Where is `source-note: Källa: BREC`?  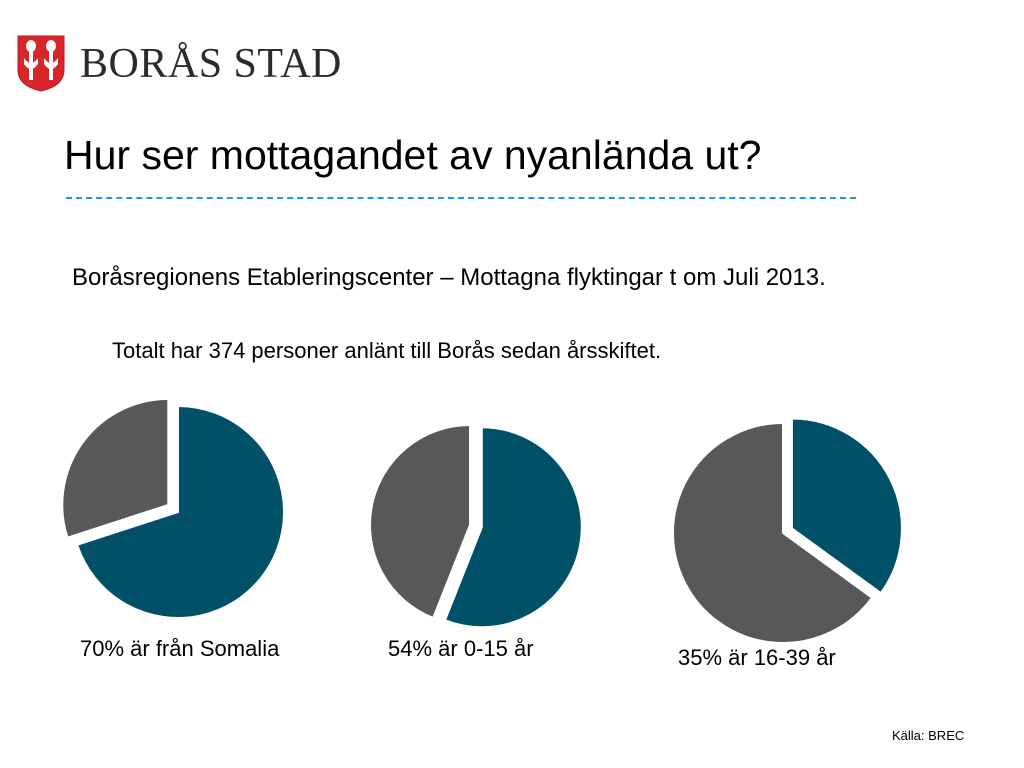 source-note: Källa: BREC is located at coordinates (928, 735).